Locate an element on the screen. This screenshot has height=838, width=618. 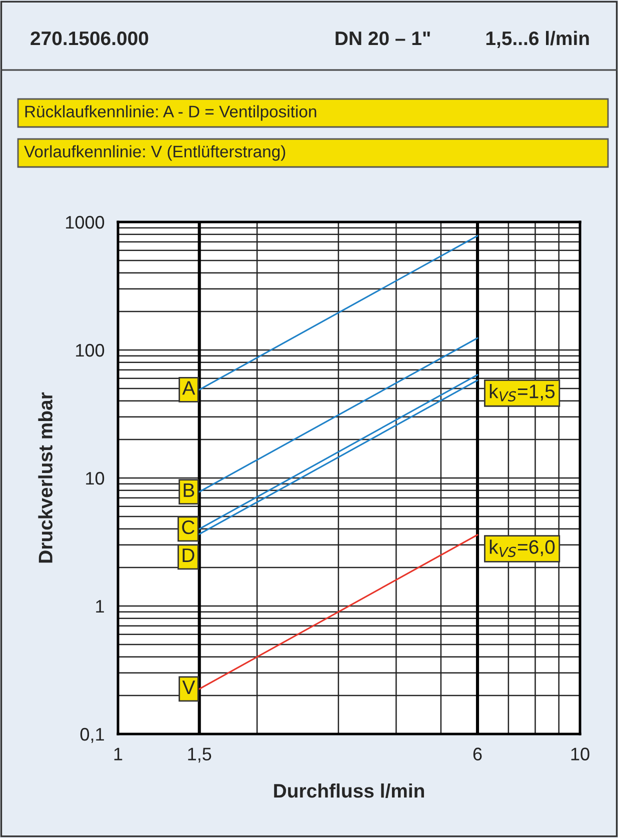
chart-title: 270.1506.000 is located at coordinates (89, 38).